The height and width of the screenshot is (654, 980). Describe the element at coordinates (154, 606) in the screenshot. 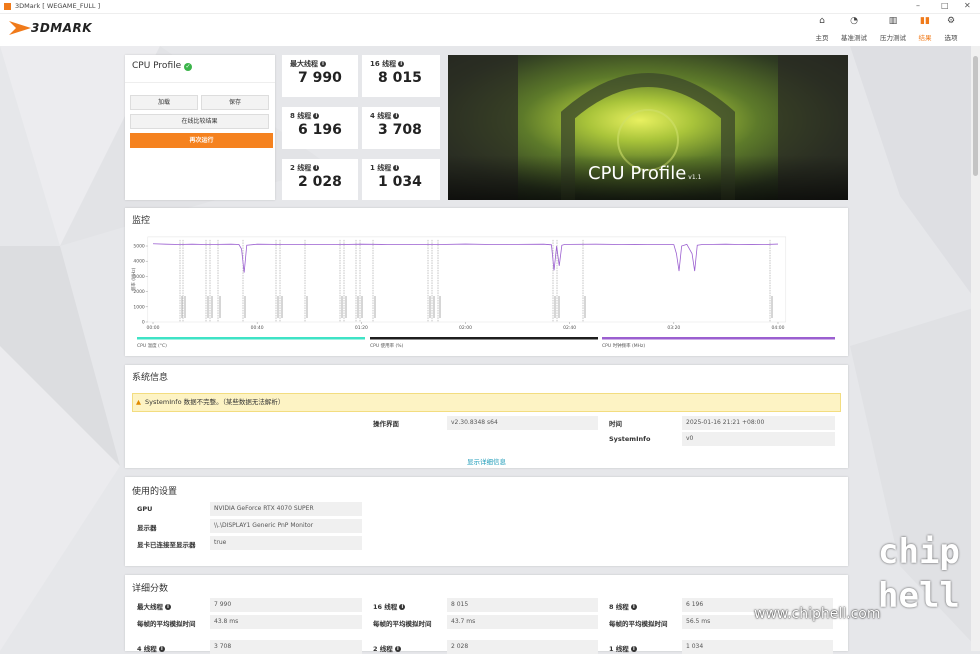

I see `detail-label: 最大线程 i` at that location.